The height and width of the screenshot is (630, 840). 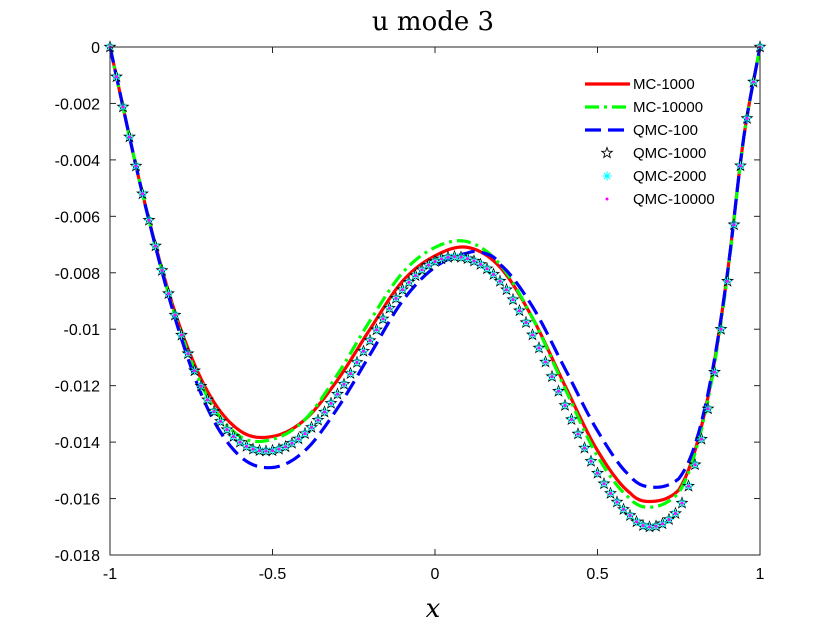 What do you see at coordinates (77, 274) in the screenshot?
I see `y-tick-label: -0.008` at bounding box center [77, 274].